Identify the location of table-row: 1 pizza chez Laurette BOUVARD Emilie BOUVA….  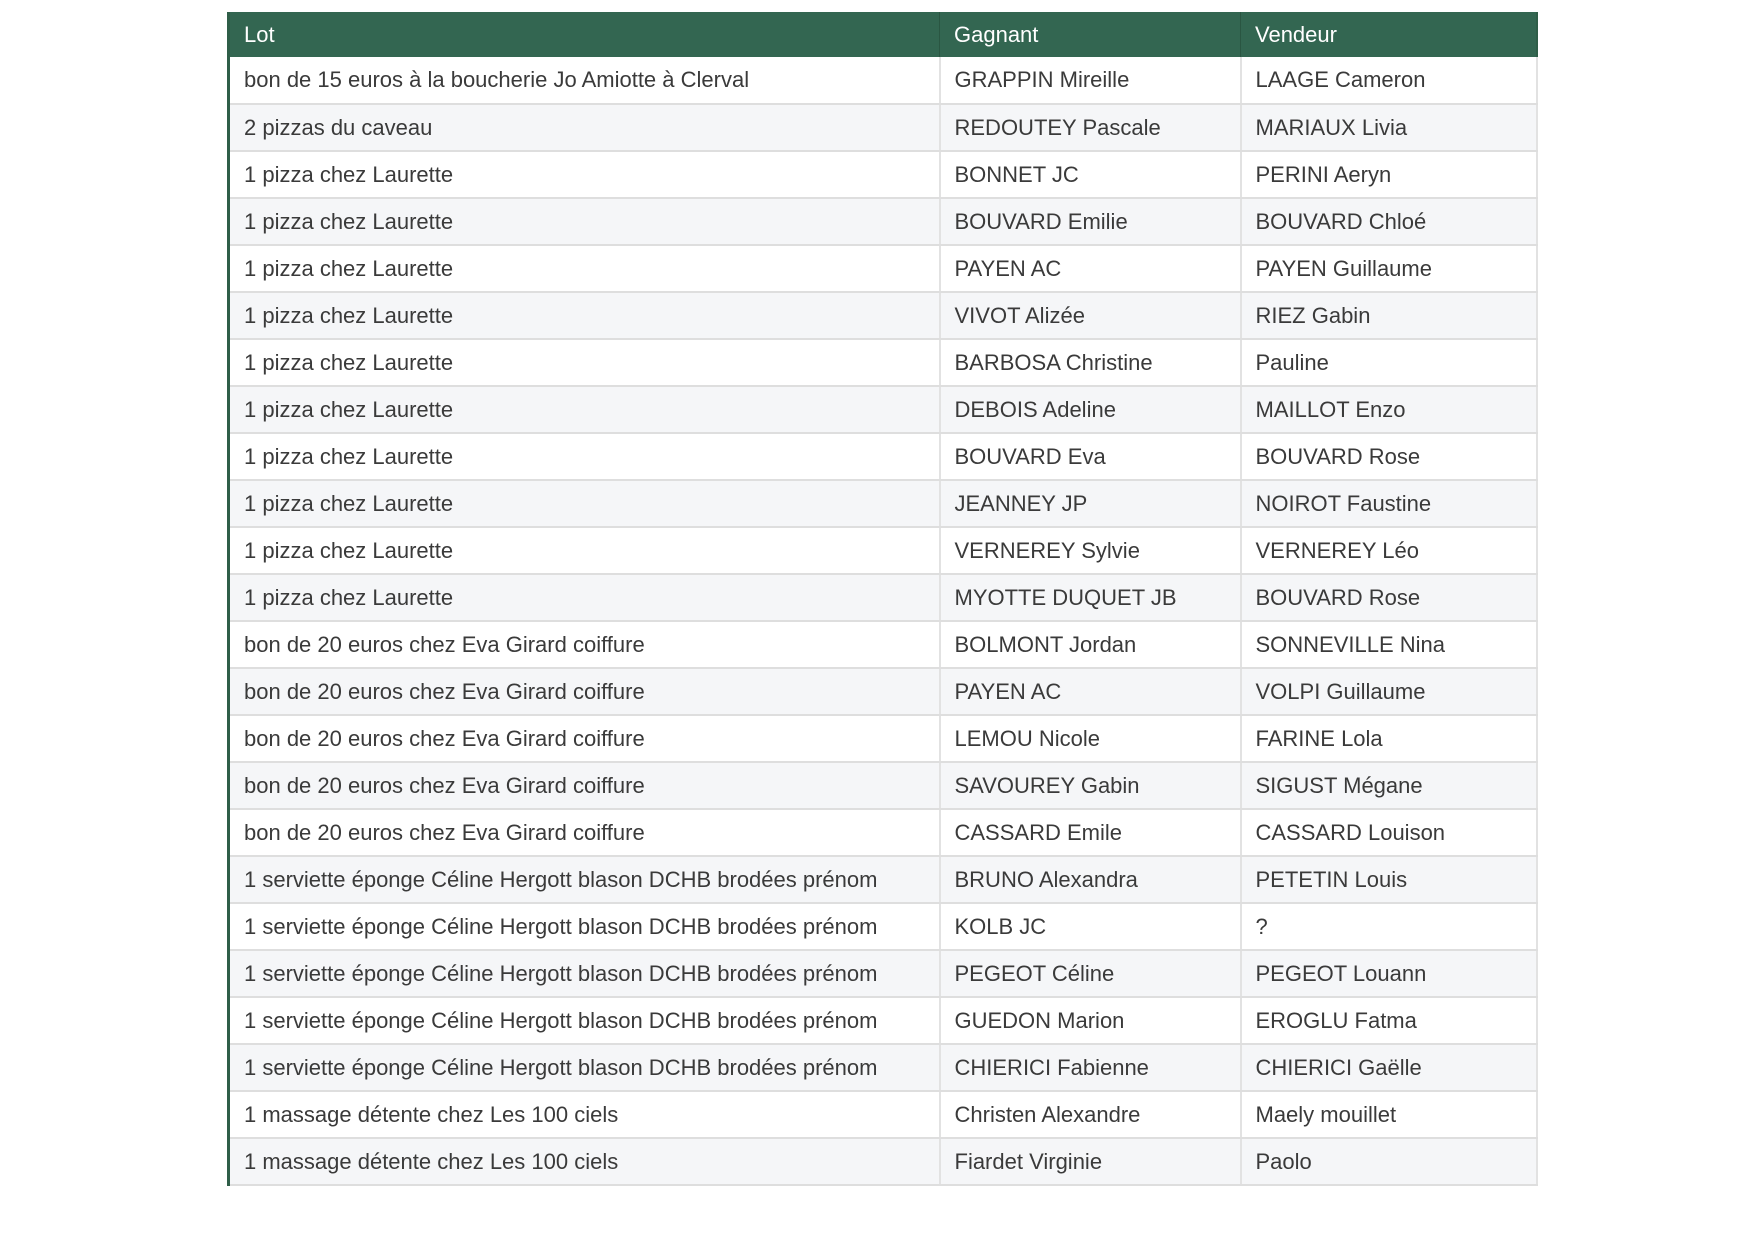
(883, 222).